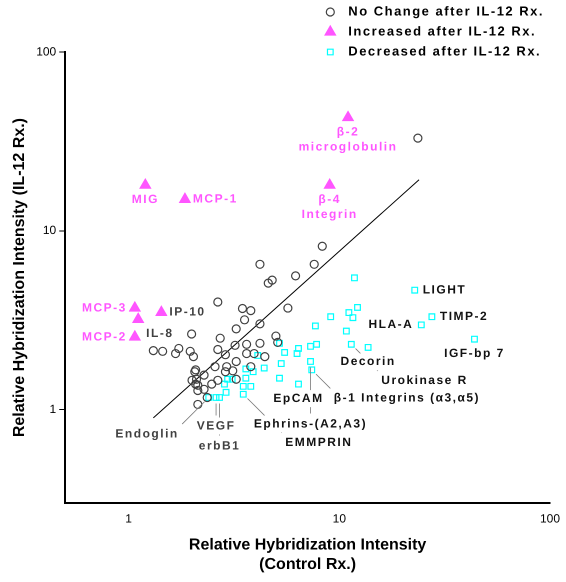 This screenshot has width=566, height=582. Describe the element at coordinates (368, 361) in the screenshot. I see `annotation: Decorin` at that location.